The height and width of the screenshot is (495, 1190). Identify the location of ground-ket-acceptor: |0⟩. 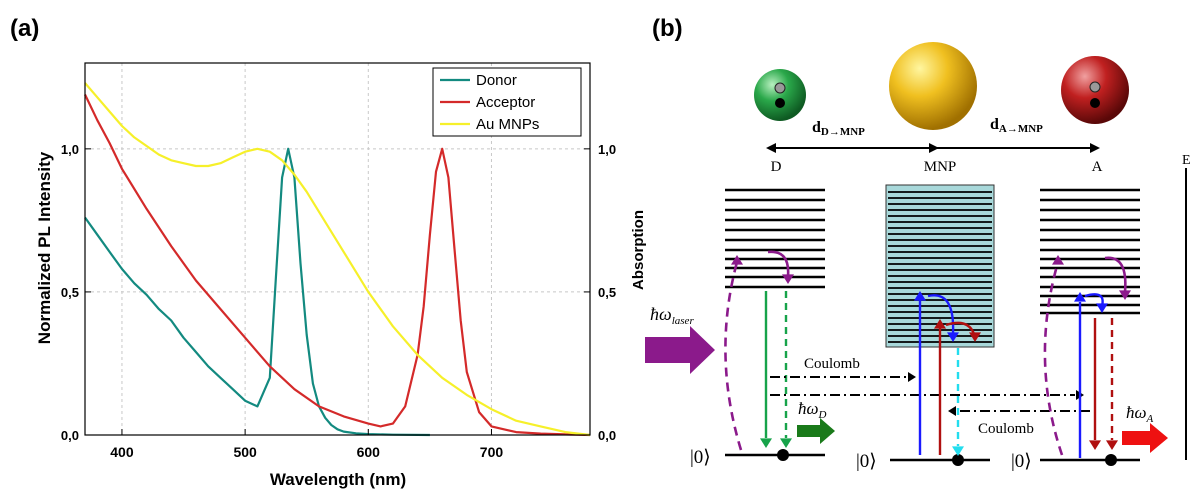
(1021, 461).